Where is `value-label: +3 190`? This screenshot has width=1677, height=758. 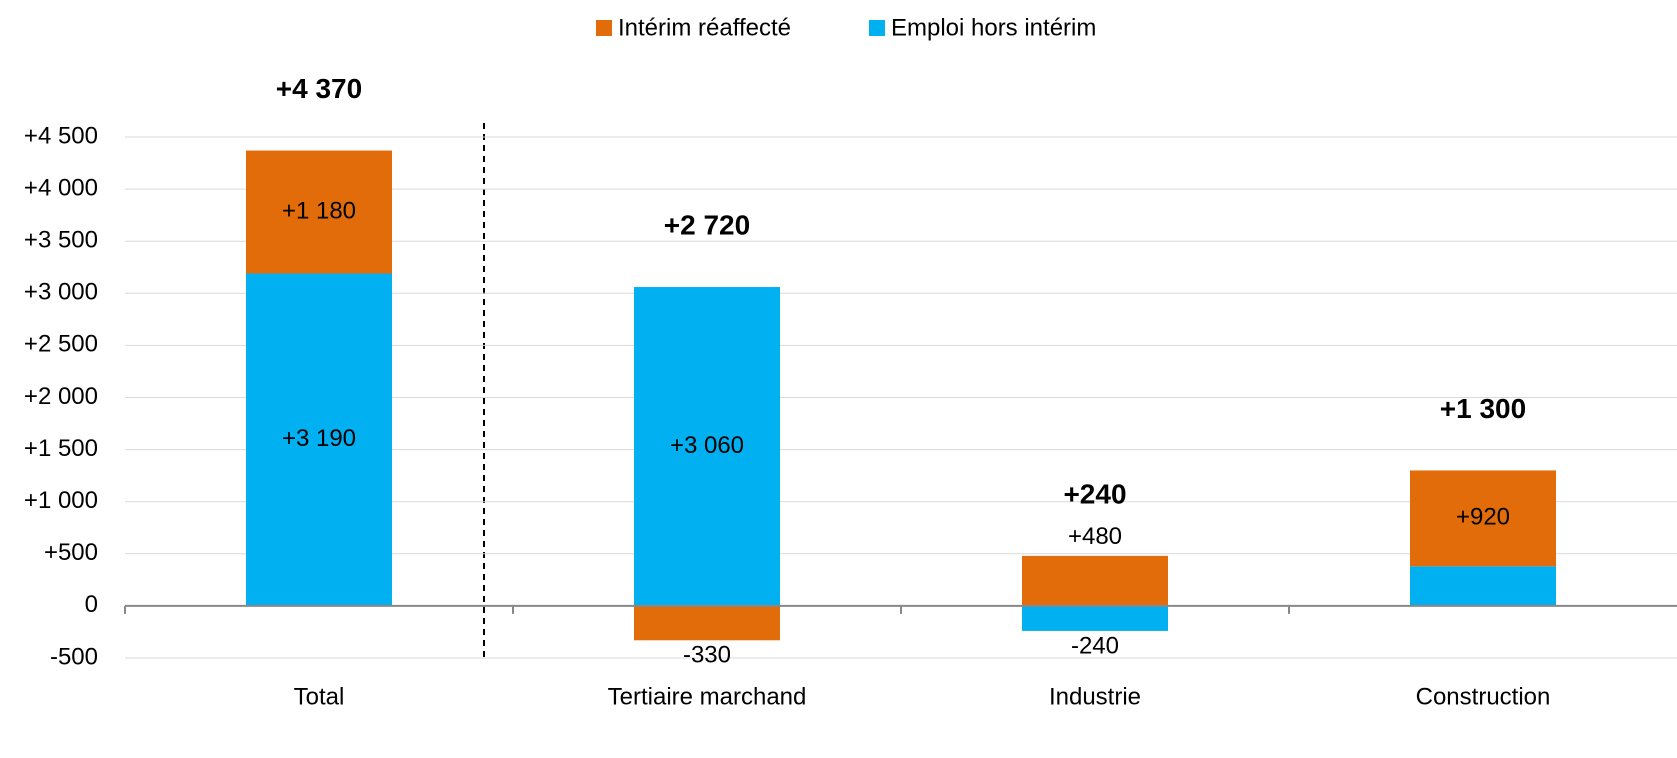
value-label: +3 190 is located at coordinates (319, 438).